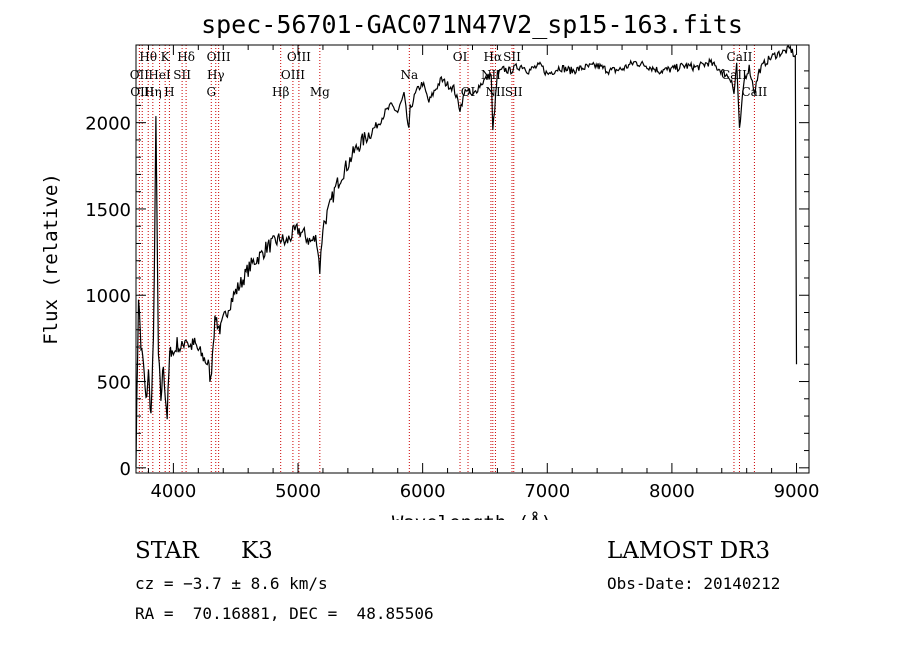 The height and width of the screenshot is (649, 900). What do you see at coordinates (219, 57) in the screenshot?
I see `line-label-9: OIII` at bounding box center [219, 57].